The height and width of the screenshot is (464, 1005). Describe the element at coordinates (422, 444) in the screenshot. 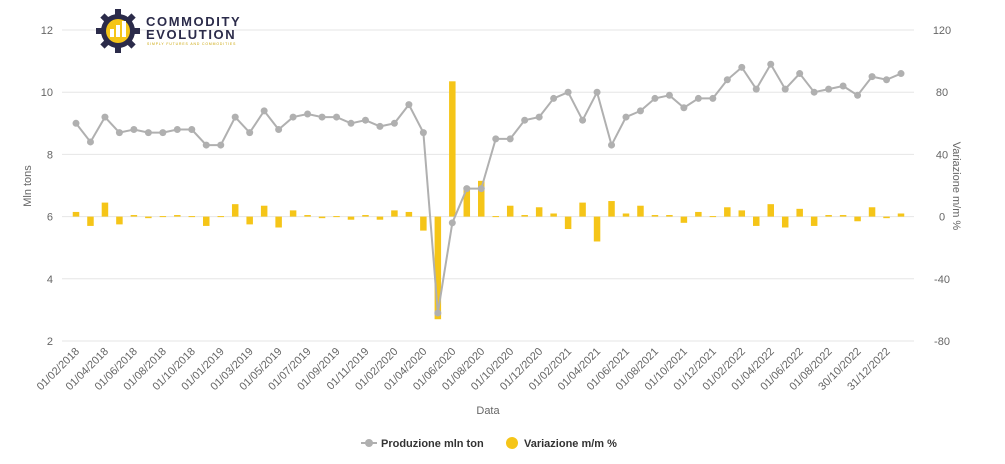

I see `legend-item-production: Produzione mln ton` at that location.